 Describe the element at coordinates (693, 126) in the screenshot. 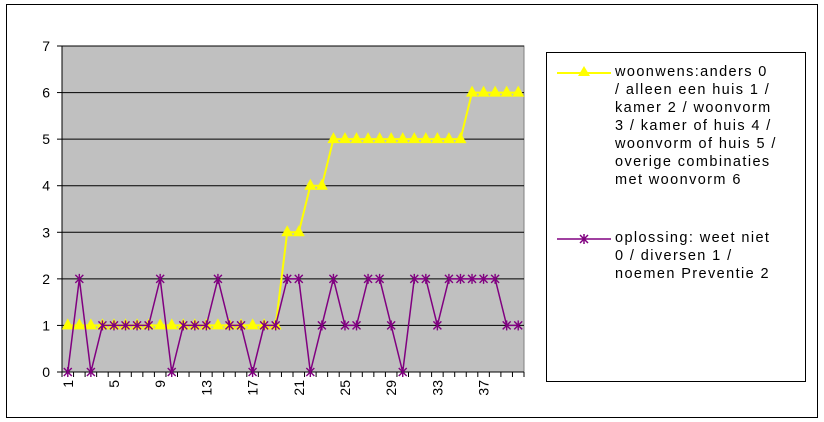

I see `legend-line: 3 / kamer of huis 4 /` at that location.